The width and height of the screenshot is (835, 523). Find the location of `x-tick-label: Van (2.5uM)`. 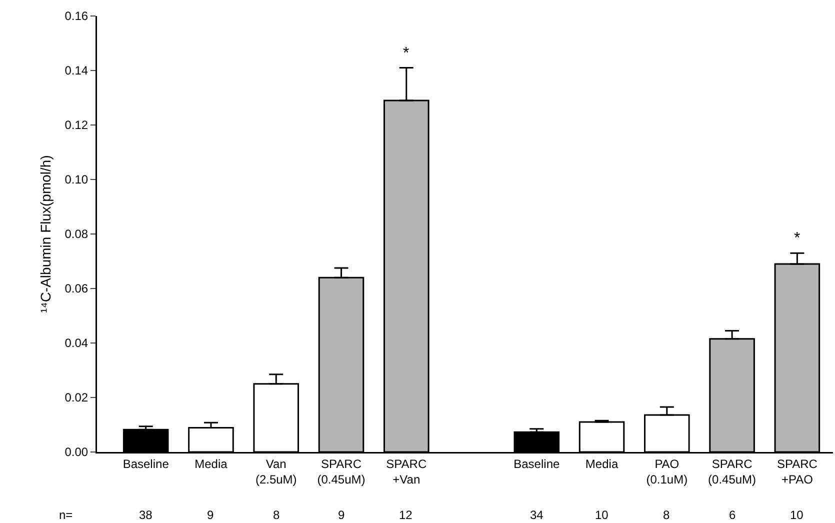

x-tick-label: Van (2.5uM) is located at coordinates (276, 471).